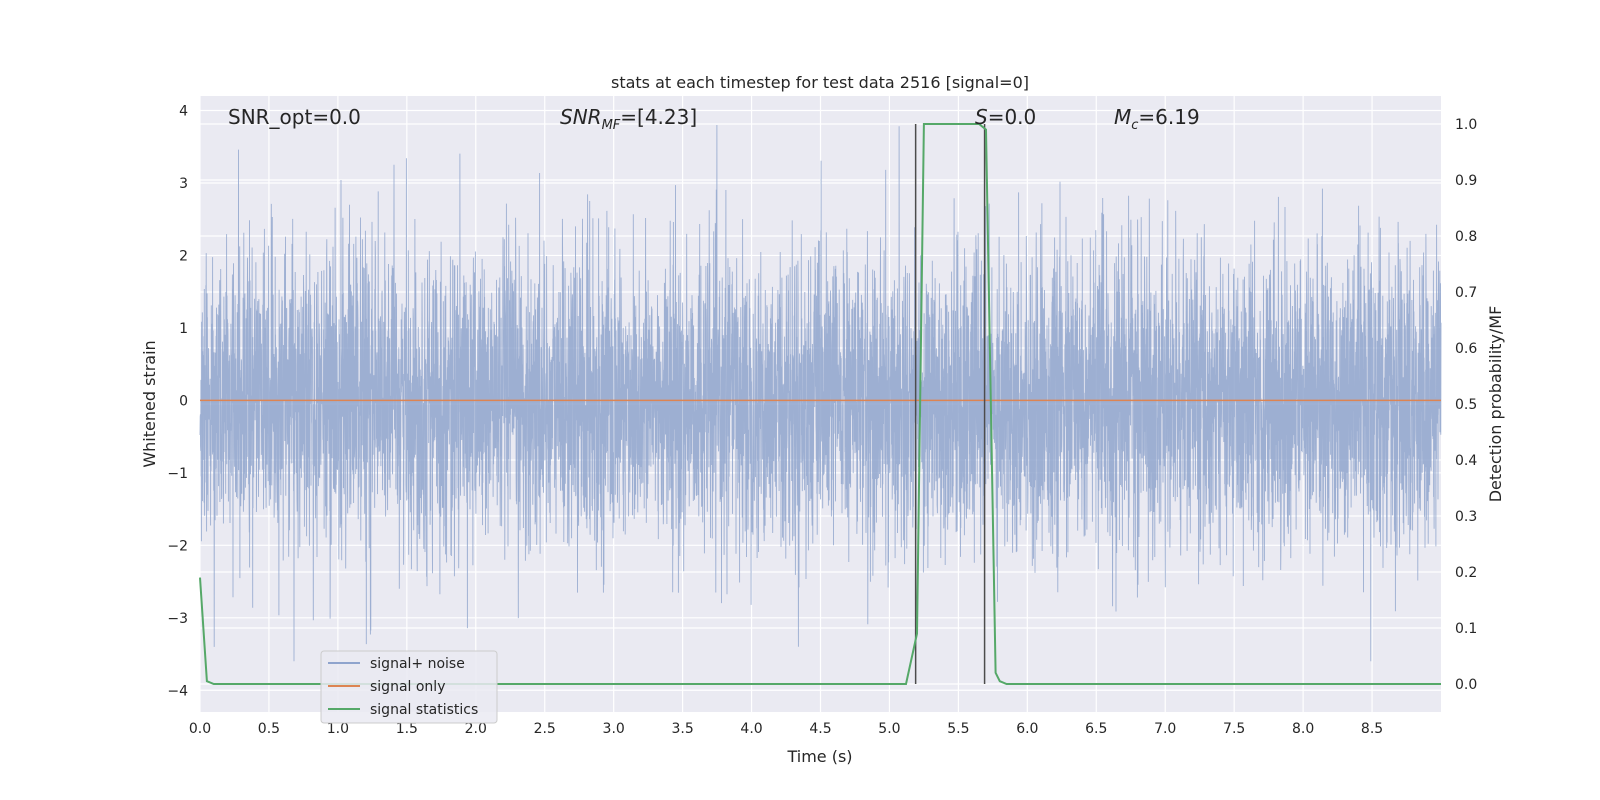 This screenshot has height=800, width=1600. I want to click on x-tick-label: 1.0, so click(338, 729).